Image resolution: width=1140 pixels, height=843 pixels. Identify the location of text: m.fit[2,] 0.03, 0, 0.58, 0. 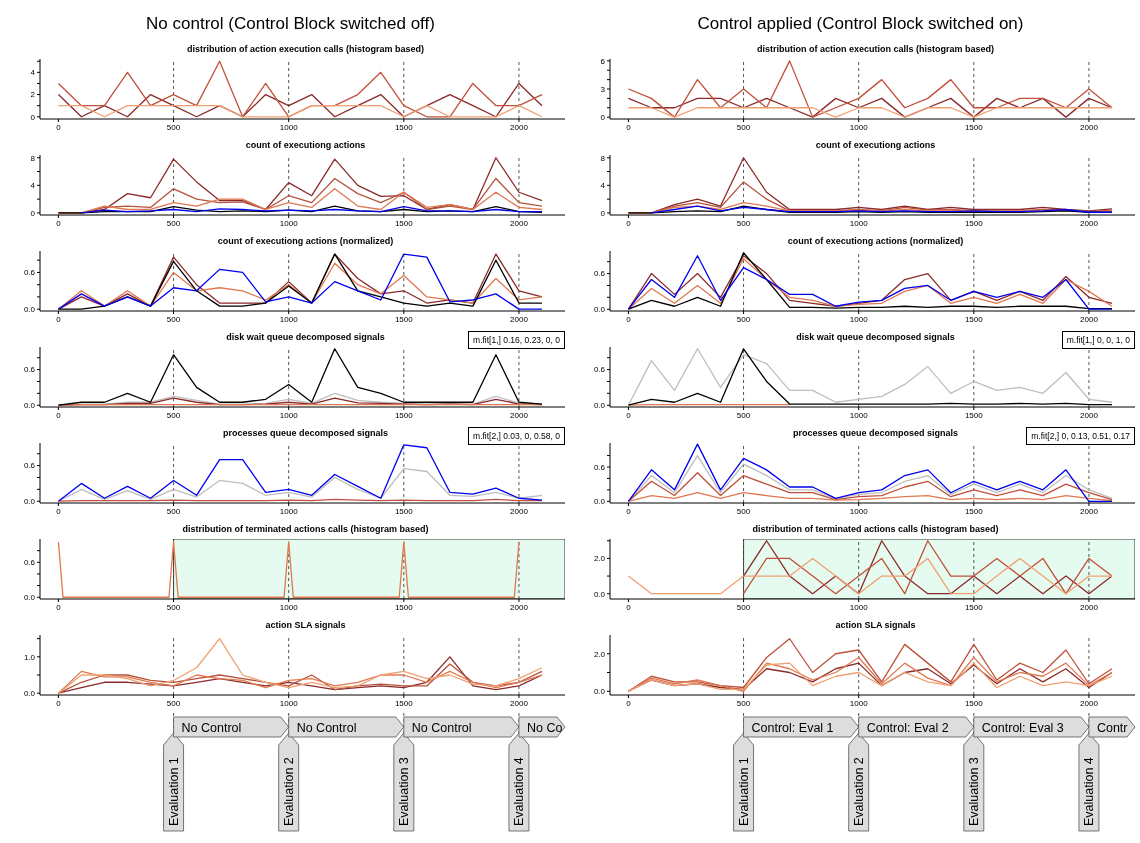
(516, 436).